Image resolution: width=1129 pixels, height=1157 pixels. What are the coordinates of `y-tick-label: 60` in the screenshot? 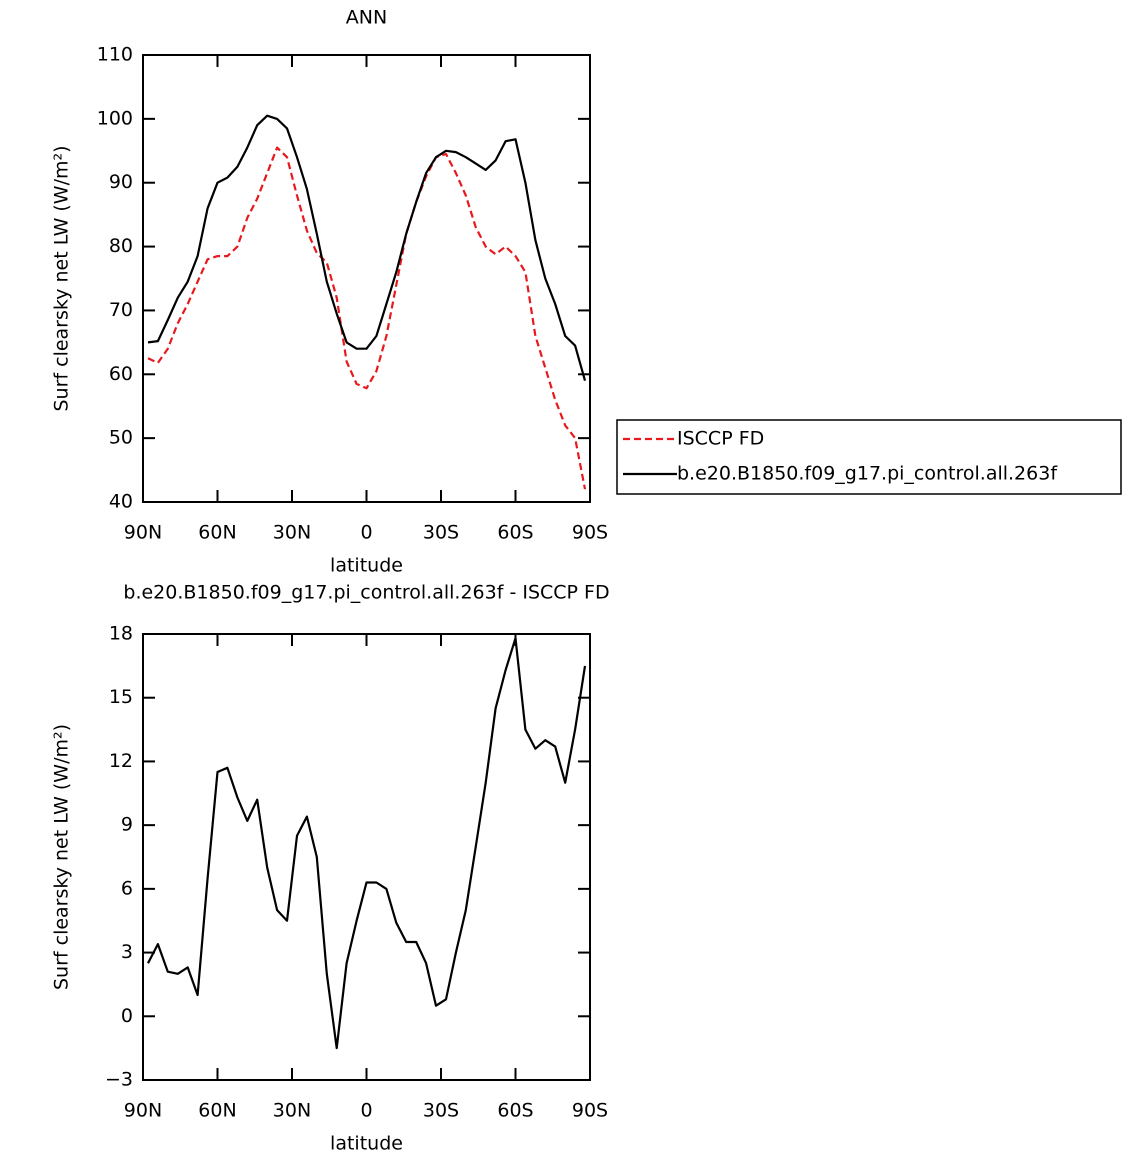 It's located at (121, 374).